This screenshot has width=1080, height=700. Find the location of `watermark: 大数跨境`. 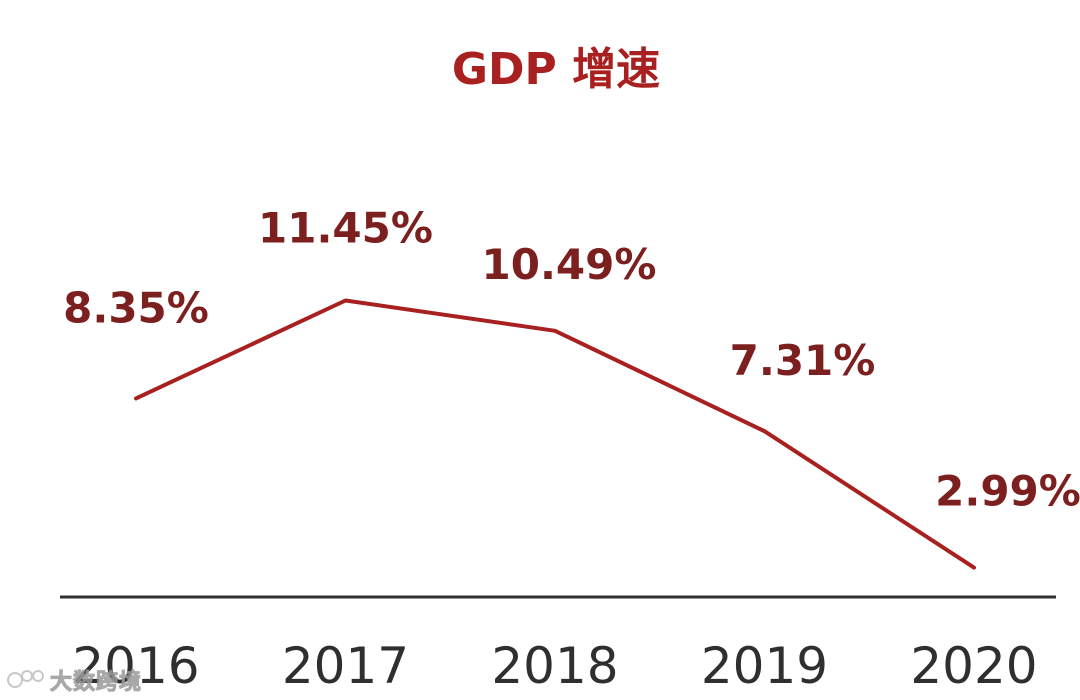

watermark: 大数跨境 is located at coordinates (74, 680).